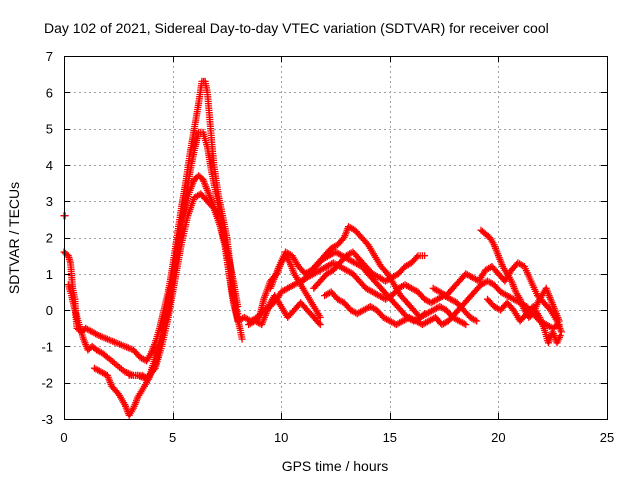 This screenshot has height=480, width=640. Describe the element at coordinates (14, 238) in the screenshot. I see `y-axis-label: SDTVAR / TECUs` at that location.